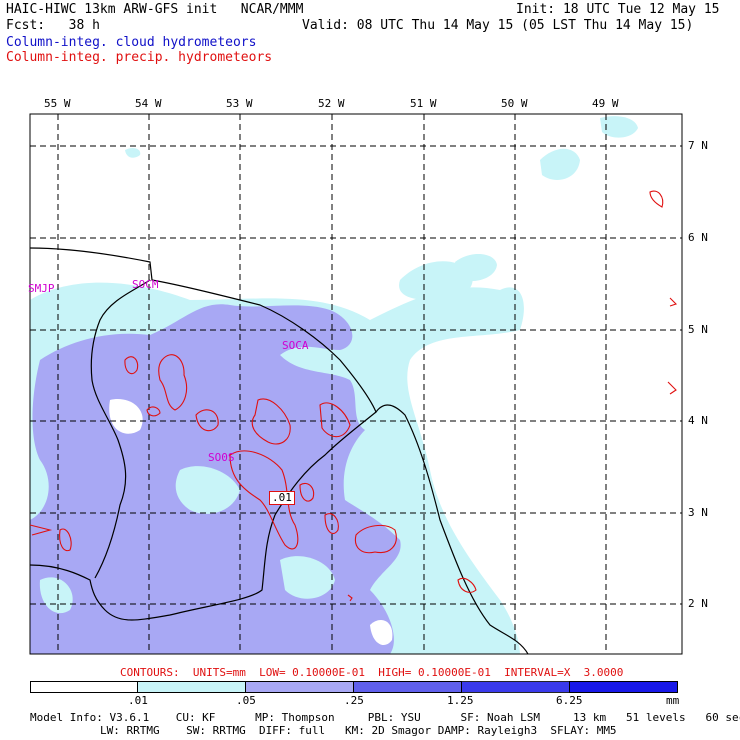  I want to click on lat-label-2n: 2 N, so click(698, 603).